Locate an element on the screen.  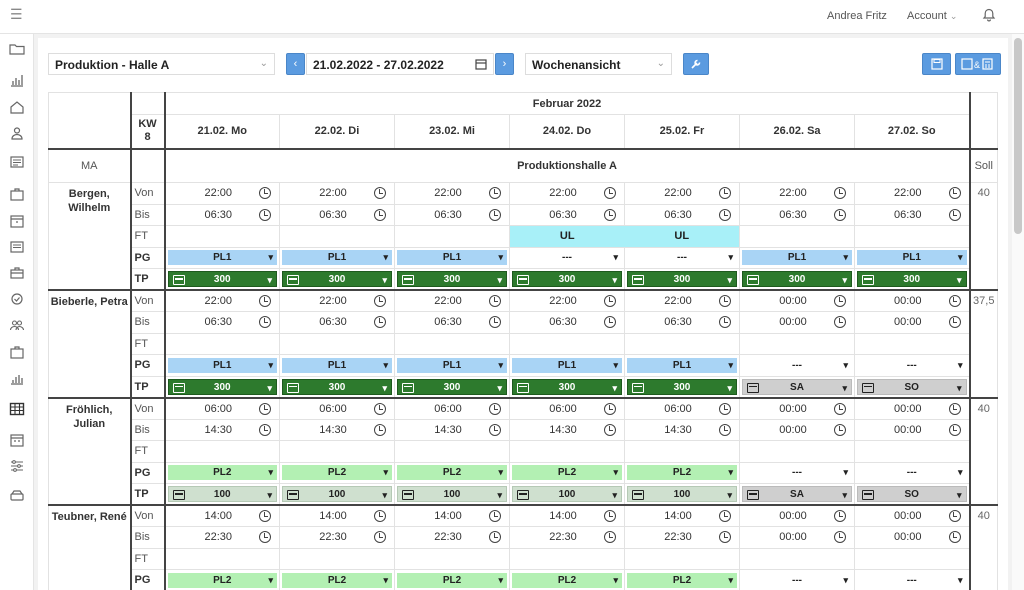
calendar-icon is located at coordinates (17, 440).